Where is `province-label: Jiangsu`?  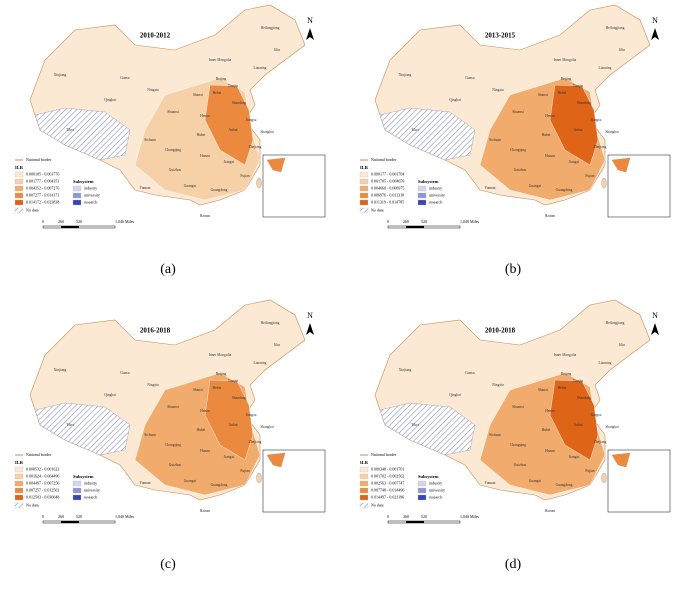
province-label: Jiangsu is located at coordinates (251, 415).